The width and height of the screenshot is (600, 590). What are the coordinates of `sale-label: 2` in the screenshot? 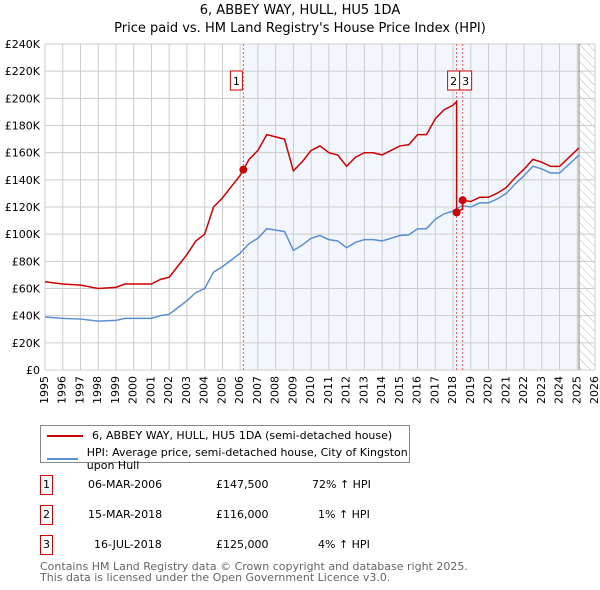 It's located at (453, 81).